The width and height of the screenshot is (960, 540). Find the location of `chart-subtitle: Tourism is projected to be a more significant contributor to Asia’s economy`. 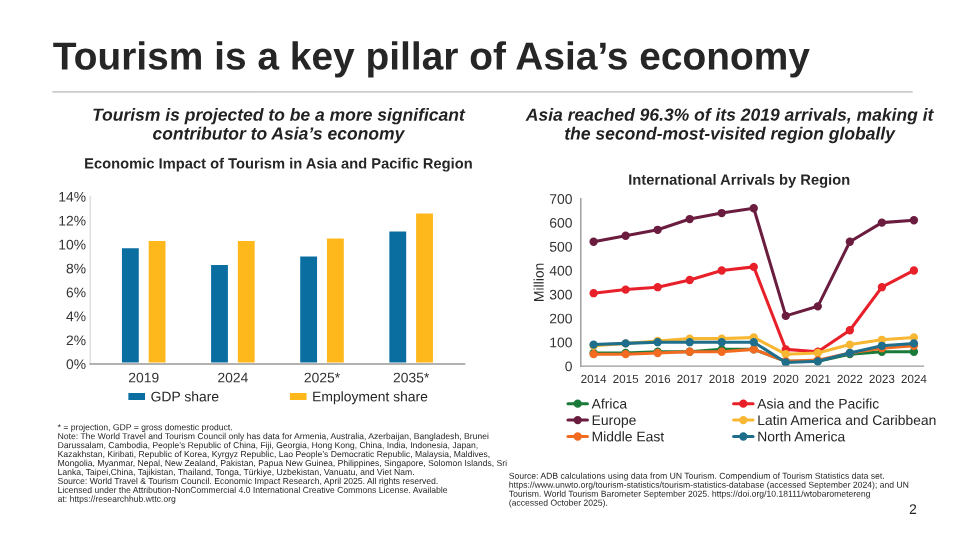

chart-subtitle: Tourism is projected to be a more significant contributor to Asia’s economy is located at coordinates (279, 126).